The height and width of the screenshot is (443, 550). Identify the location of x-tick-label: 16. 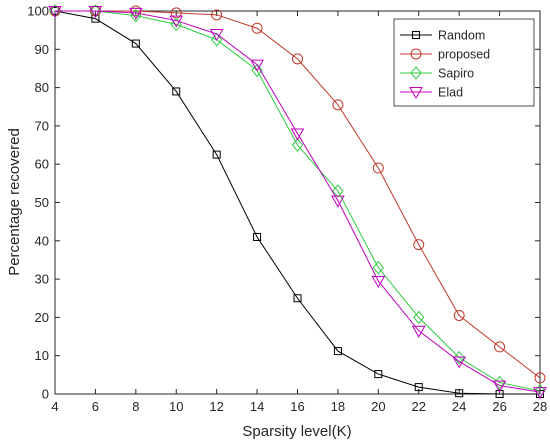
(297, 406).